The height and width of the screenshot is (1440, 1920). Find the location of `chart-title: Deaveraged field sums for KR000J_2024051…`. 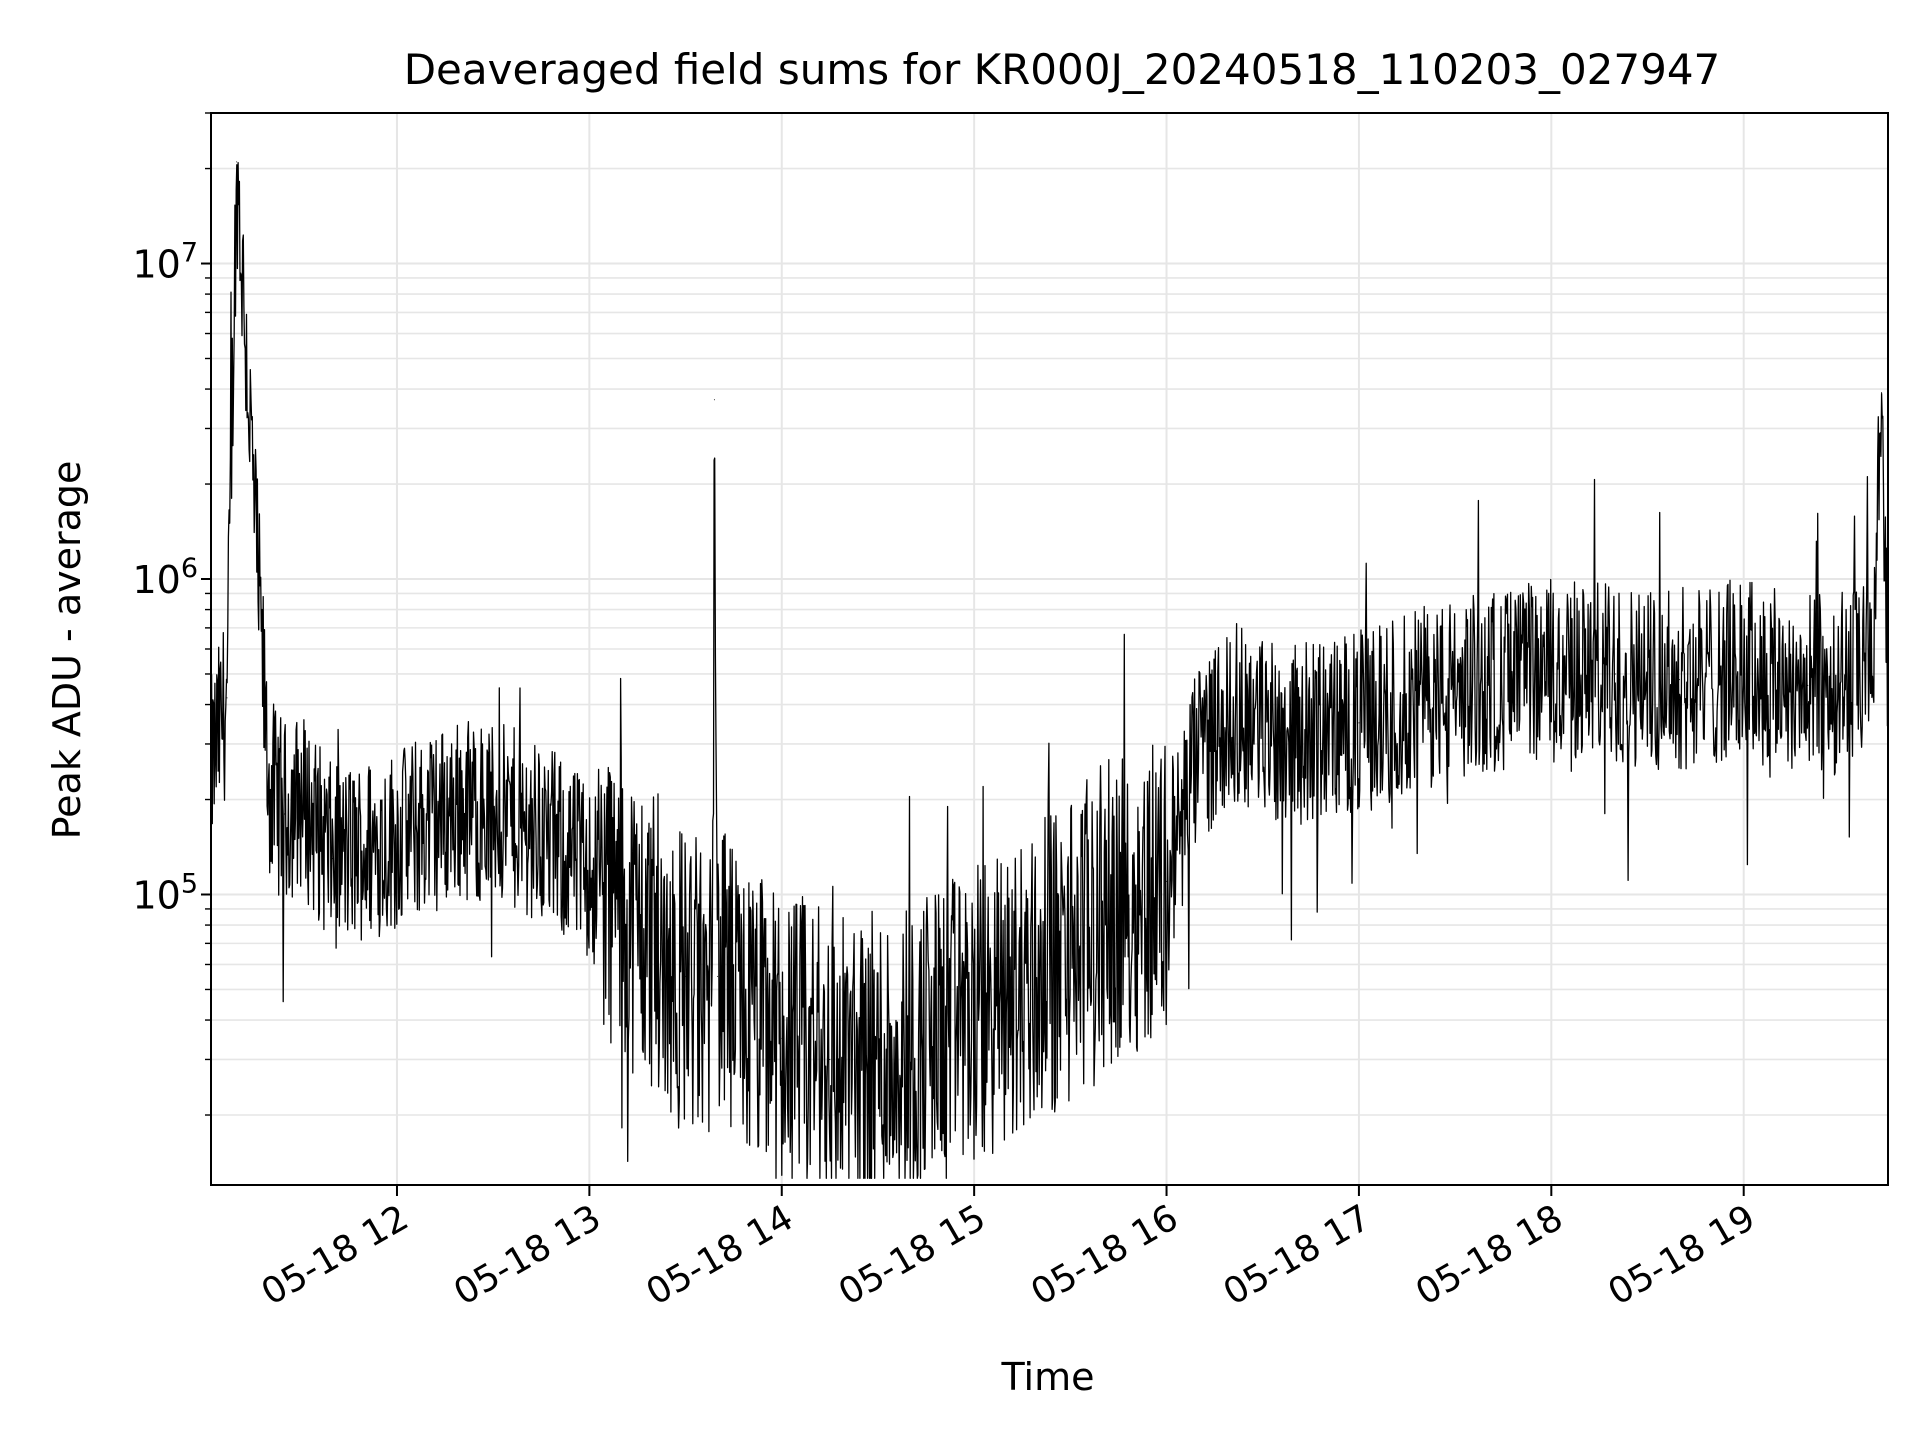

chart-title: Deaveraged field sums for KR000J_2024051… is located at coordinates (1062, 69).